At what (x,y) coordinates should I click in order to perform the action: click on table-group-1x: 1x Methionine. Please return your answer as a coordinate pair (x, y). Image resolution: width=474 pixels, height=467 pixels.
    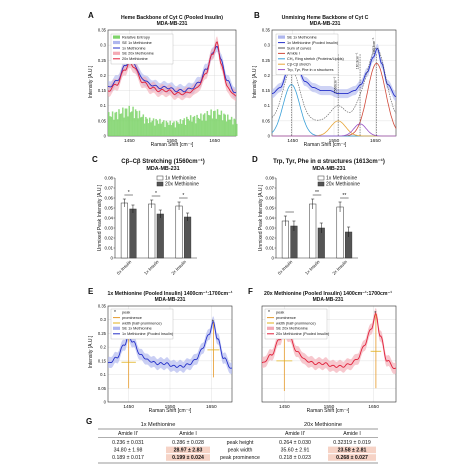
    Looking at the image, I should click on (158, 425).